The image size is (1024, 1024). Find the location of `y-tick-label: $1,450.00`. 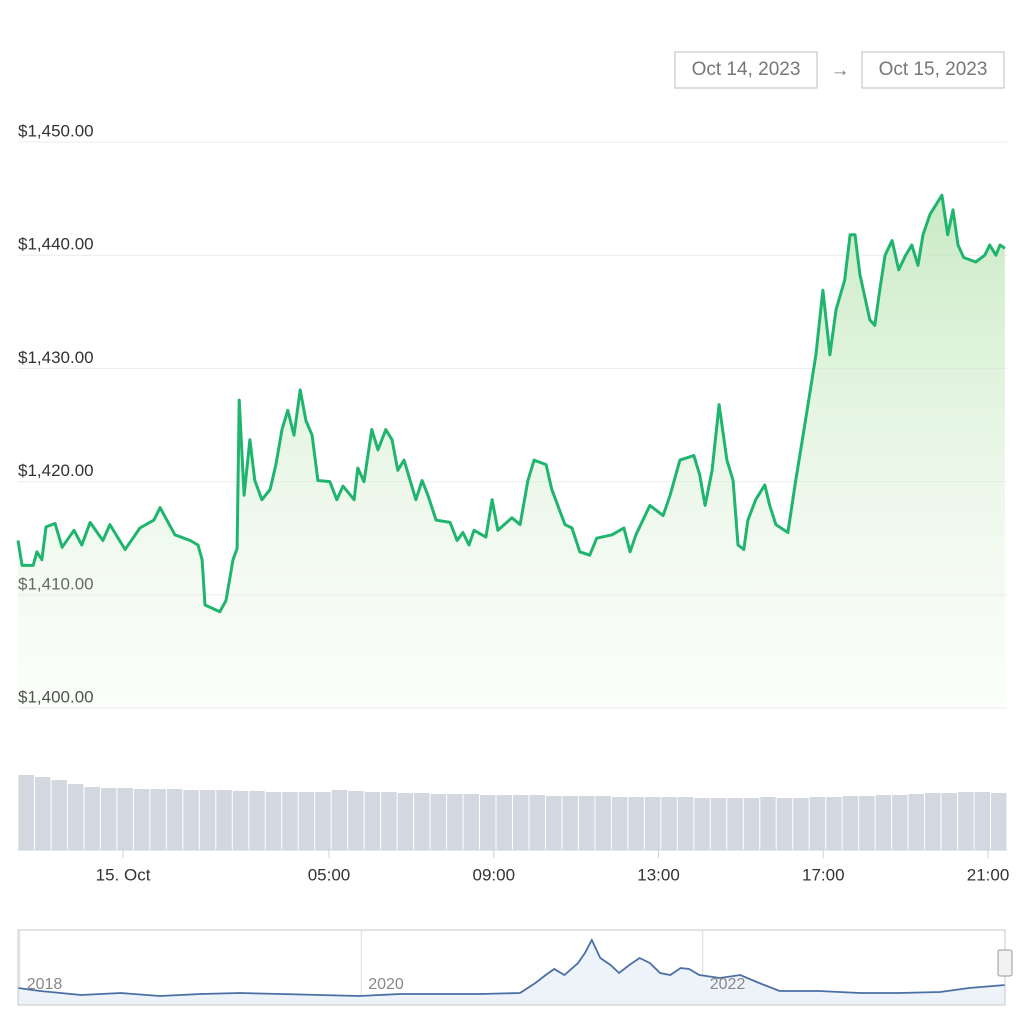

y-tick-label: $1,450.00 is located at coordinates (56, 130).